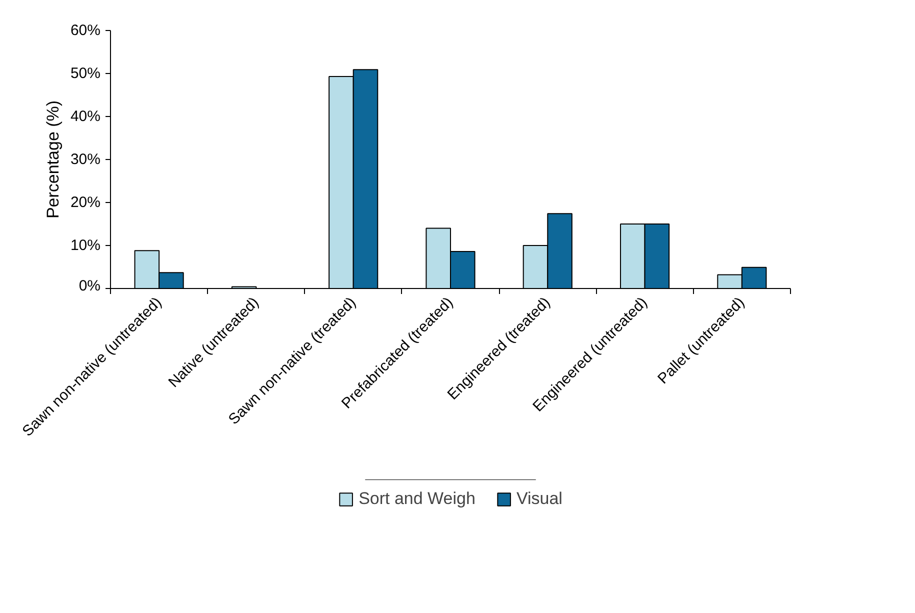 This screenshot has width=915, height=613. What do you see at coordinates (539, 499) in the screenshot?
I see `legend-label: Visual` at bounding box center [539, 499].